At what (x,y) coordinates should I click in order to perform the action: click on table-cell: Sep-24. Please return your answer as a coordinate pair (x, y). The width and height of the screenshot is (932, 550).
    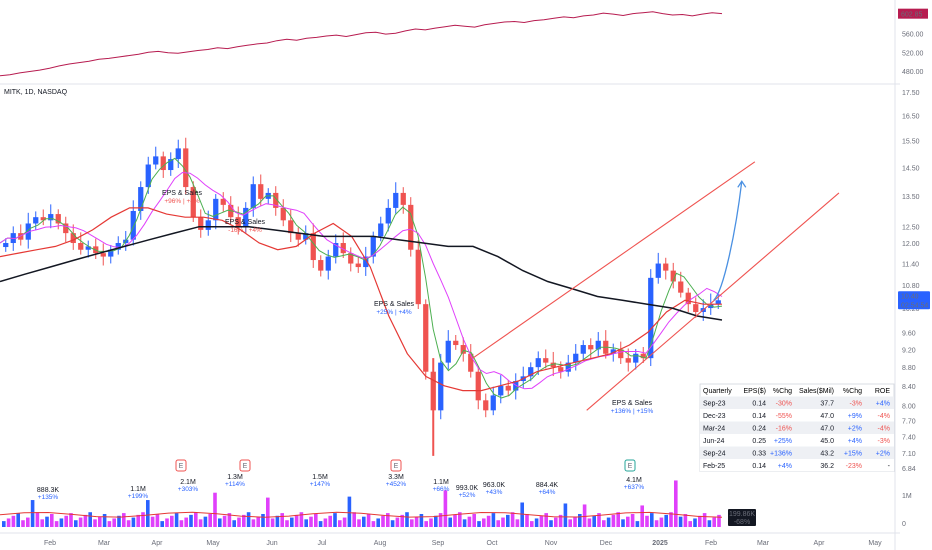
    Looking at the image, I should click on (714, 454).